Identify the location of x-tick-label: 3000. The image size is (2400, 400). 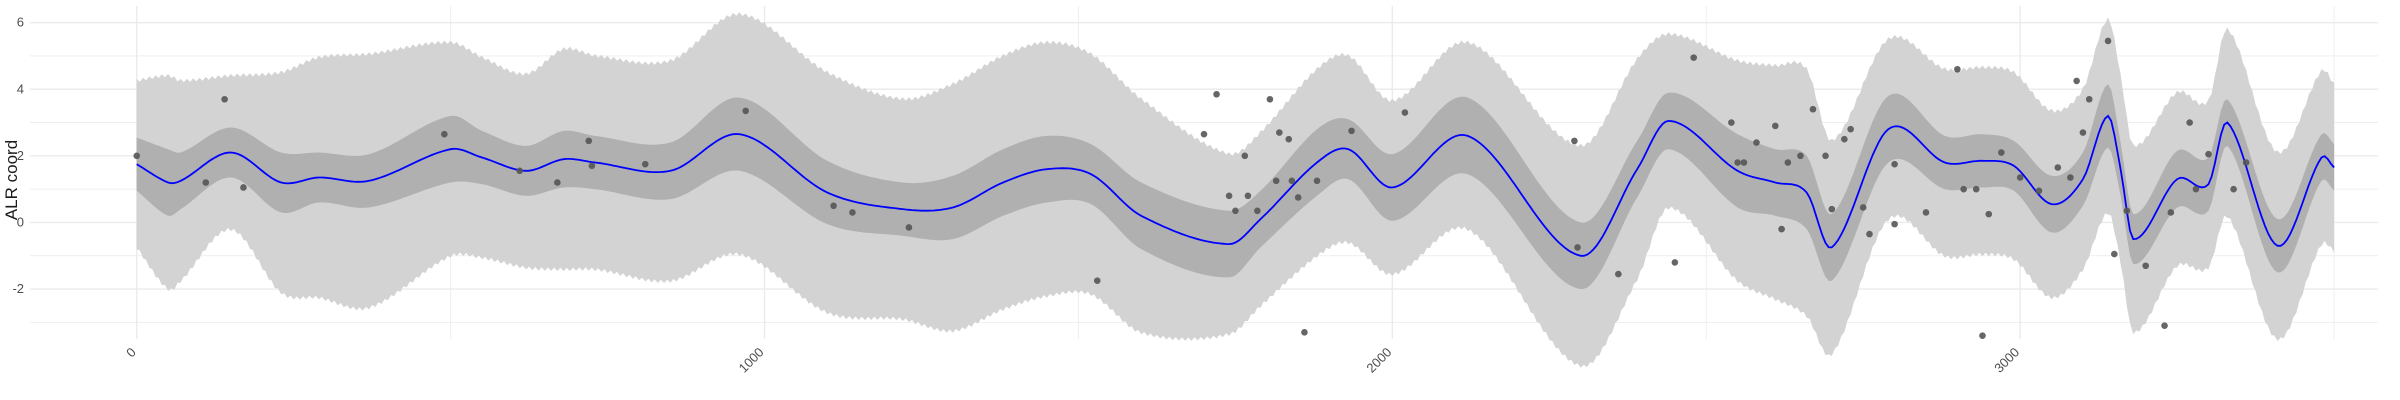
(2006, 360).